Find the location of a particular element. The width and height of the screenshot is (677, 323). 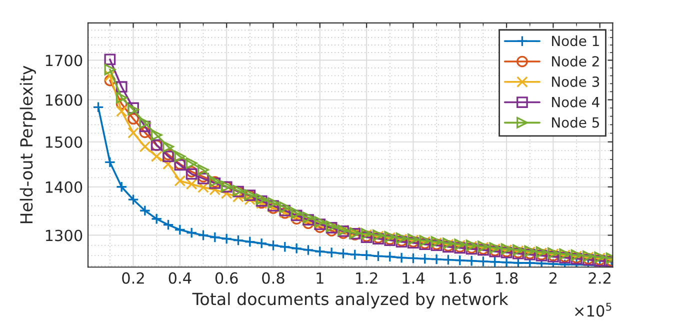

y-tick-label: 1600 is located at coordinates (64, 100).